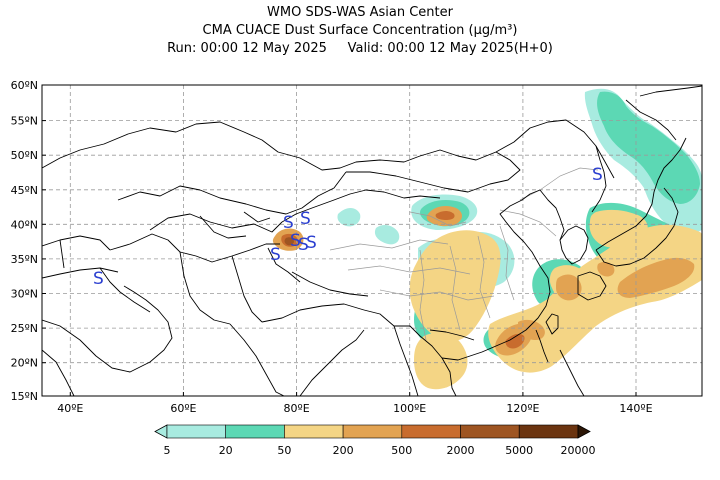  I want to click on lat-label: 40ºN, so click(24, 224).